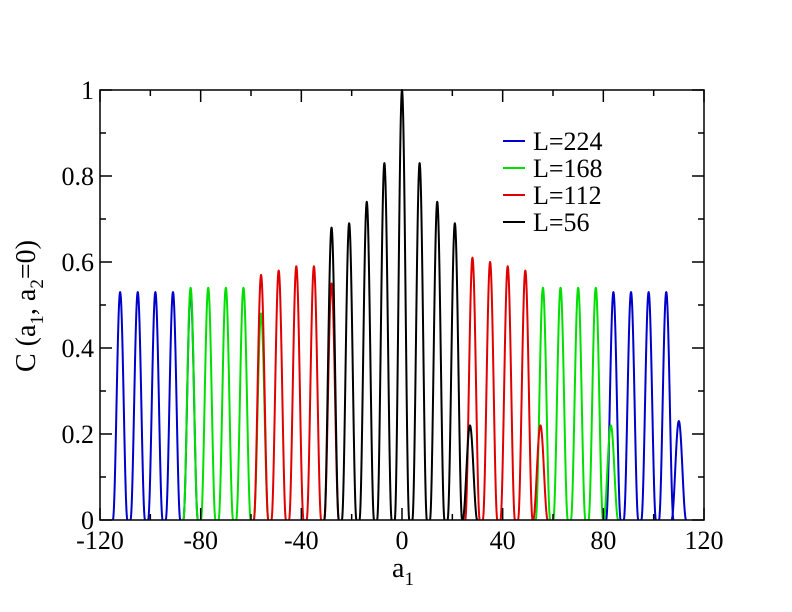 This screenshot has width=792, height=612. I want to click on x-tick-label-5: 80, so click(603, 540).